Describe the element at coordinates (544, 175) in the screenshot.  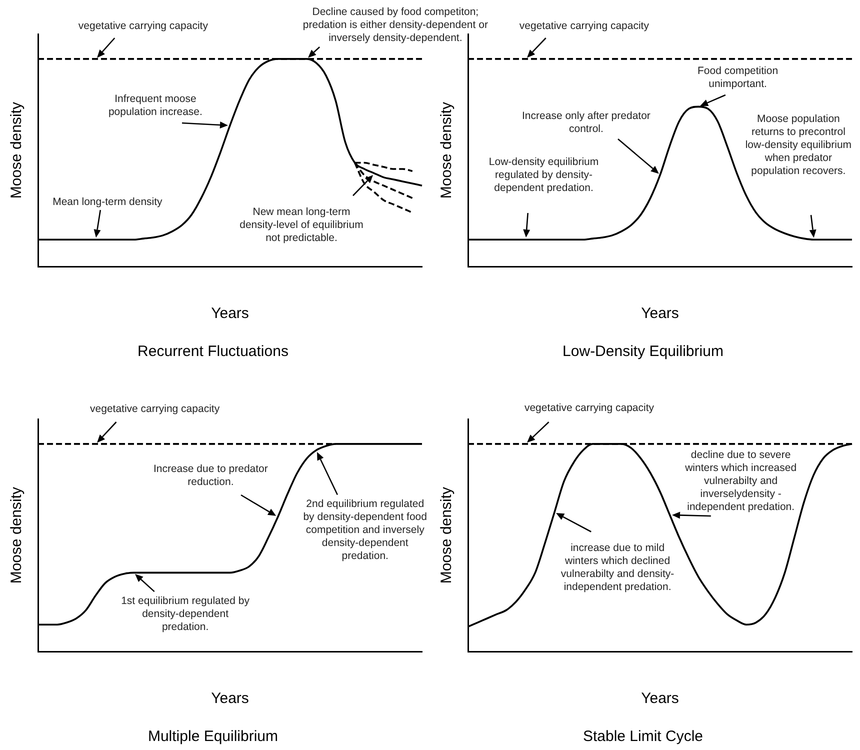
I see `annotation: Low-density equilibrium regulated by density-dependent predation.` at that location.